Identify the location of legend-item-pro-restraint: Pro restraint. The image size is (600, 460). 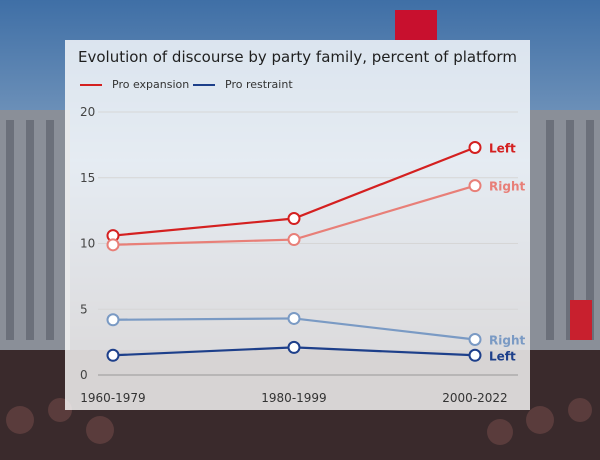
(243, 84).